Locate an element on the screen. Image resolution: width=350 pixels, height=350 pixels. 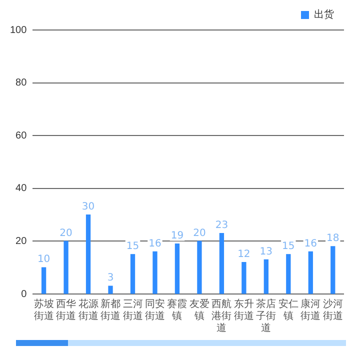
x-tick-label: 东升街道 is located at coordinates (244, 310).